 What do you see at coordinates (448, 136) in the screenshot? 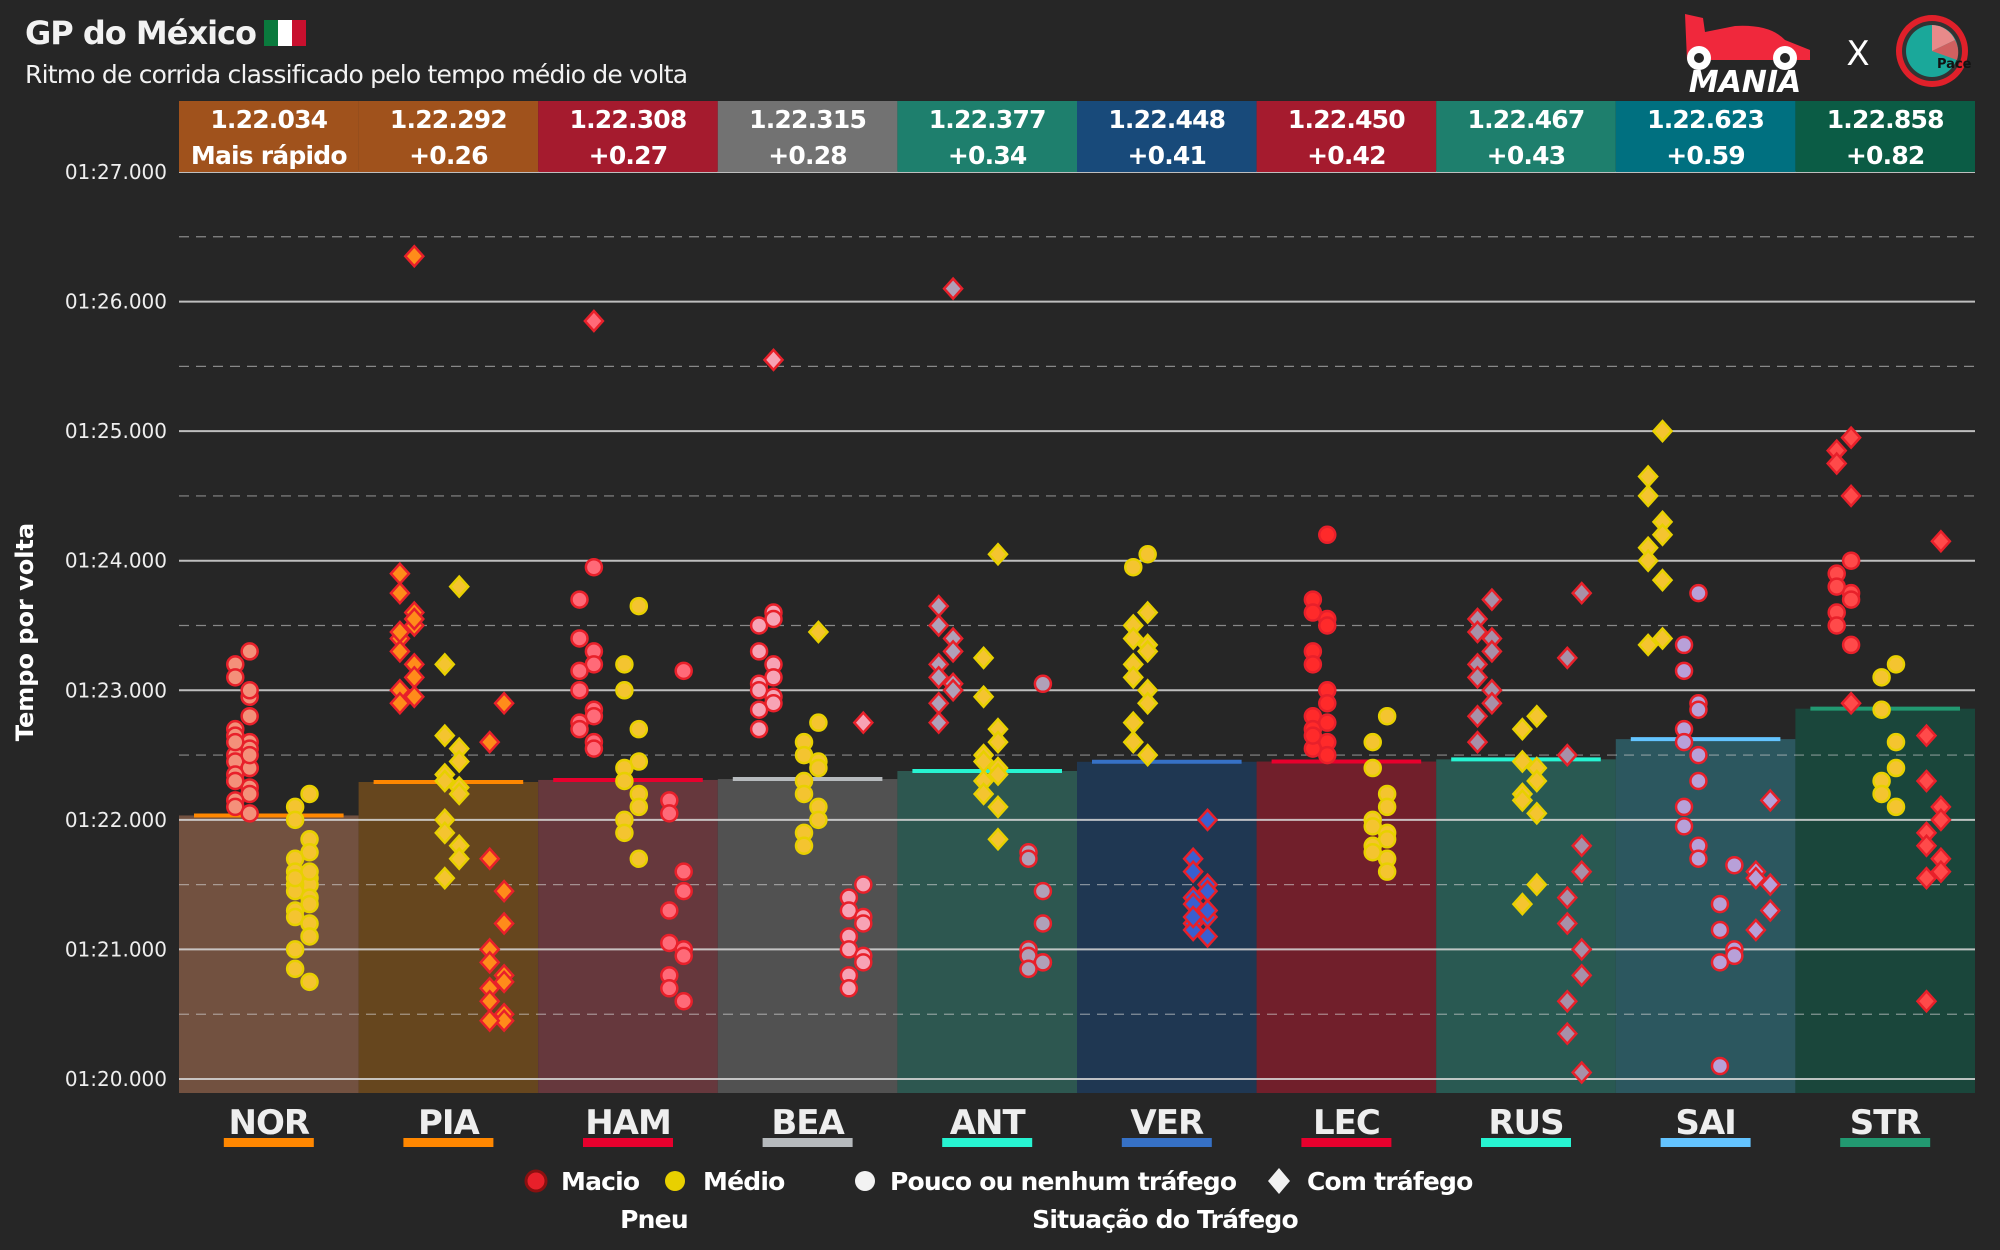
I see `header-cell-pia` at bounding box center [448, 136].